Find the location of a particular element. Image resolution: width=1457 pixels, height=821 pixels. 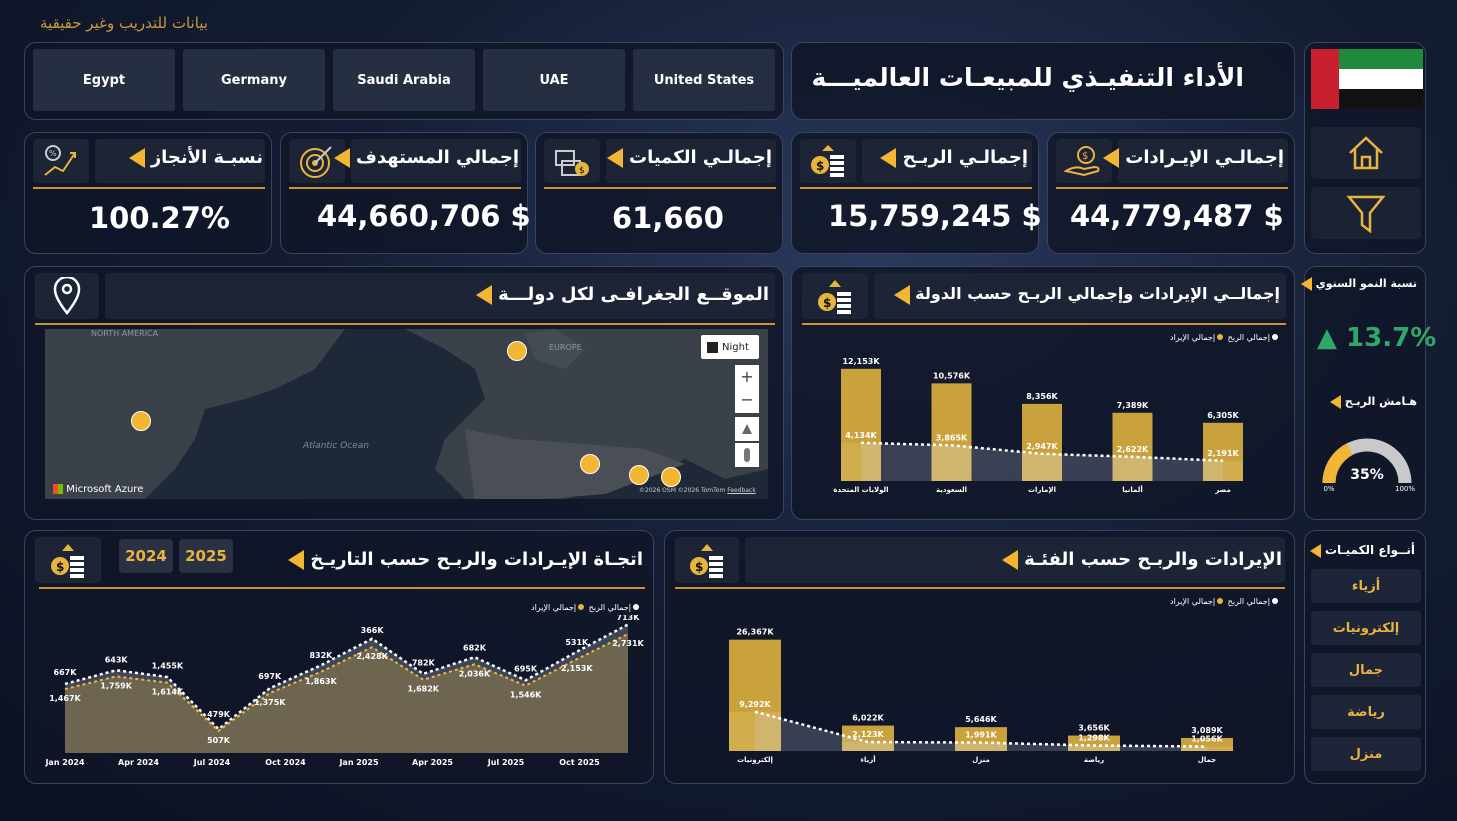

map-night-toggle: Night is located at coordinates (730, 347).